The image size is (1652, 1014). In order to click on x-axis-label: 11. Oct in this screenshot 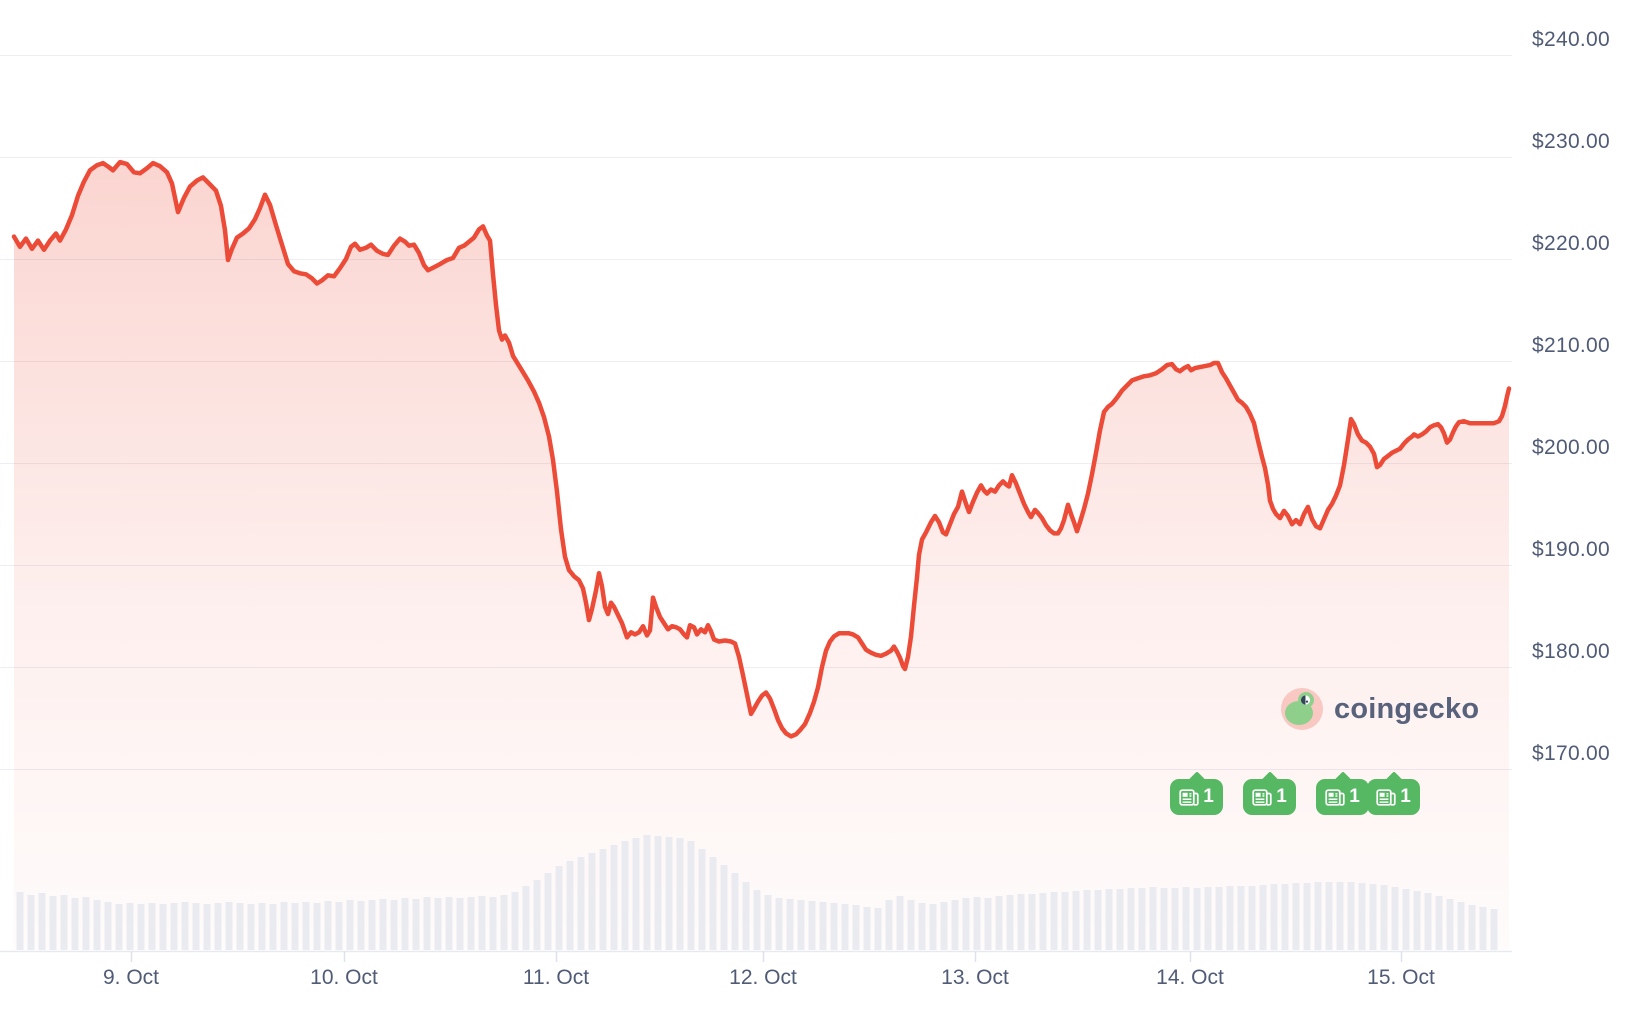, I will do `click(556, 977)`.